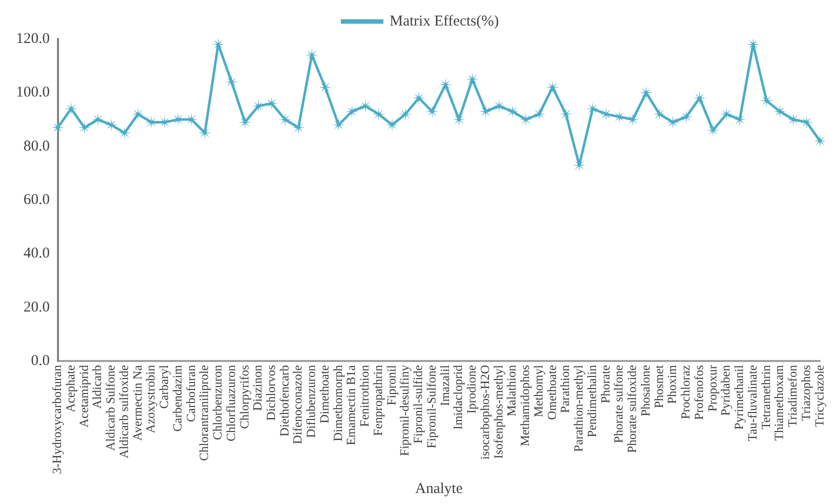 The height and width of the screenshot is (504, 839). What do you see at coordinates (271, 392) in the screenshot?
I see `x-tick-label: Dichlorvos` at bounding box center [271, 392].